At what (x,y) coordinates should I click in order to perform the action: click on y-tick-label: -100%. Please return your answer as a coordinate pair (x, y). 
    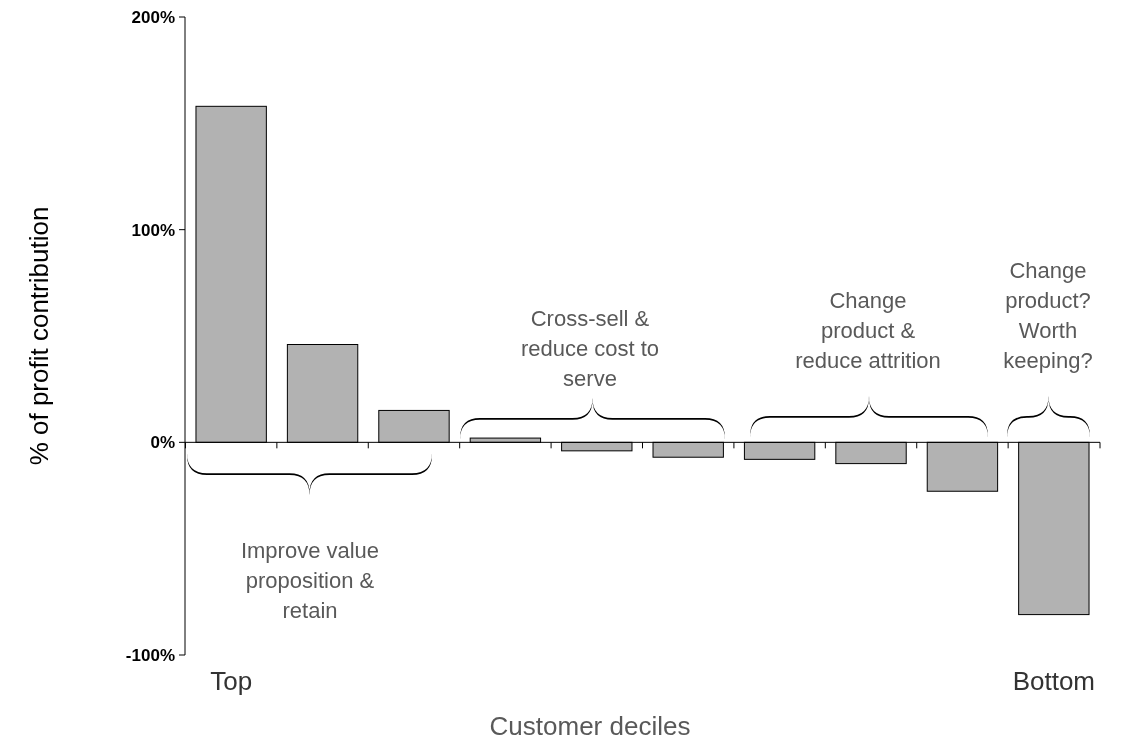
    Looking at the image, I should click on (150, 655).